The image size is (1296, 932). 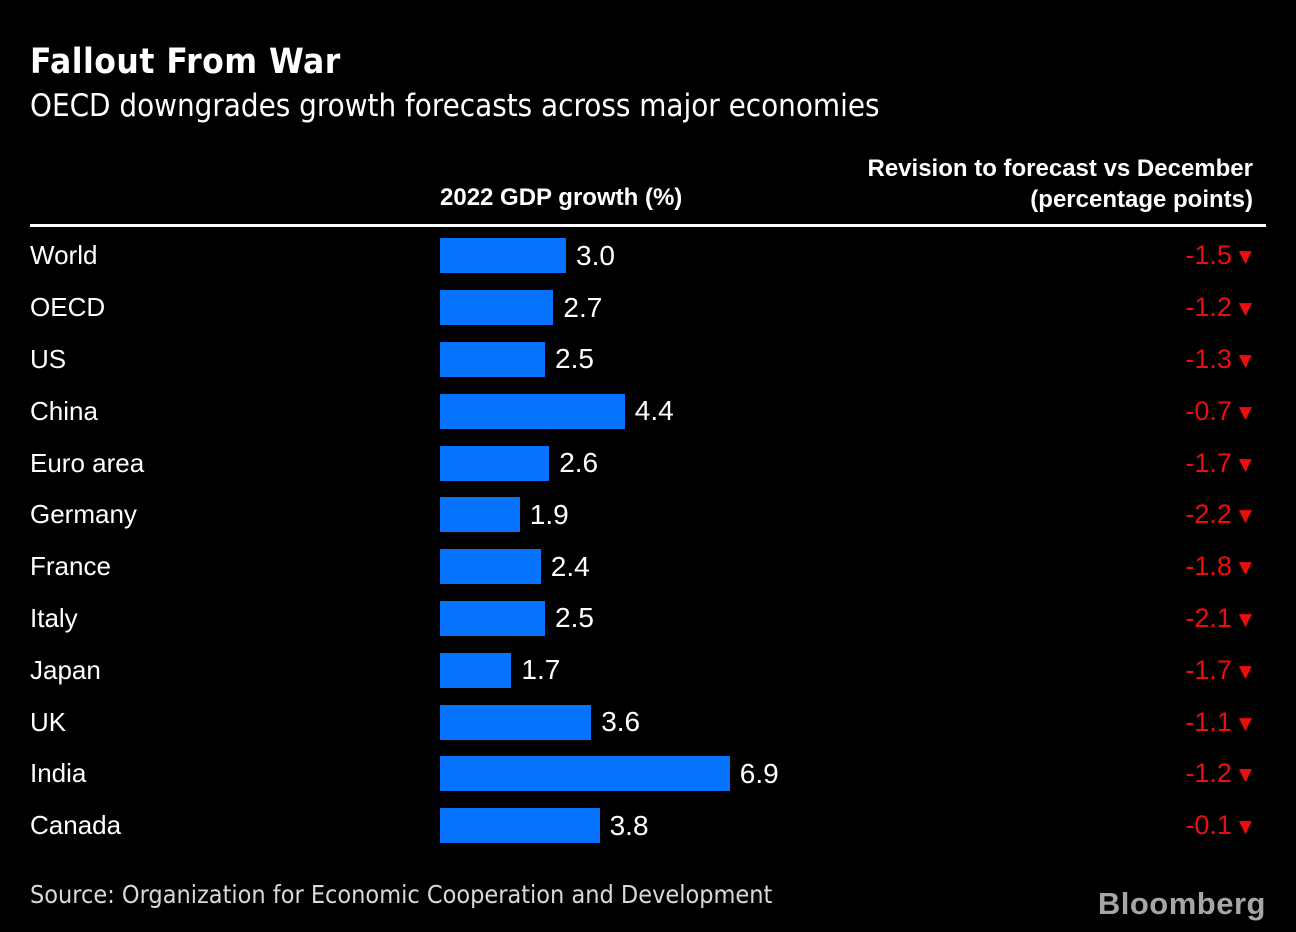 I want to click on row-label: Canada, so click(x=76, y=825).